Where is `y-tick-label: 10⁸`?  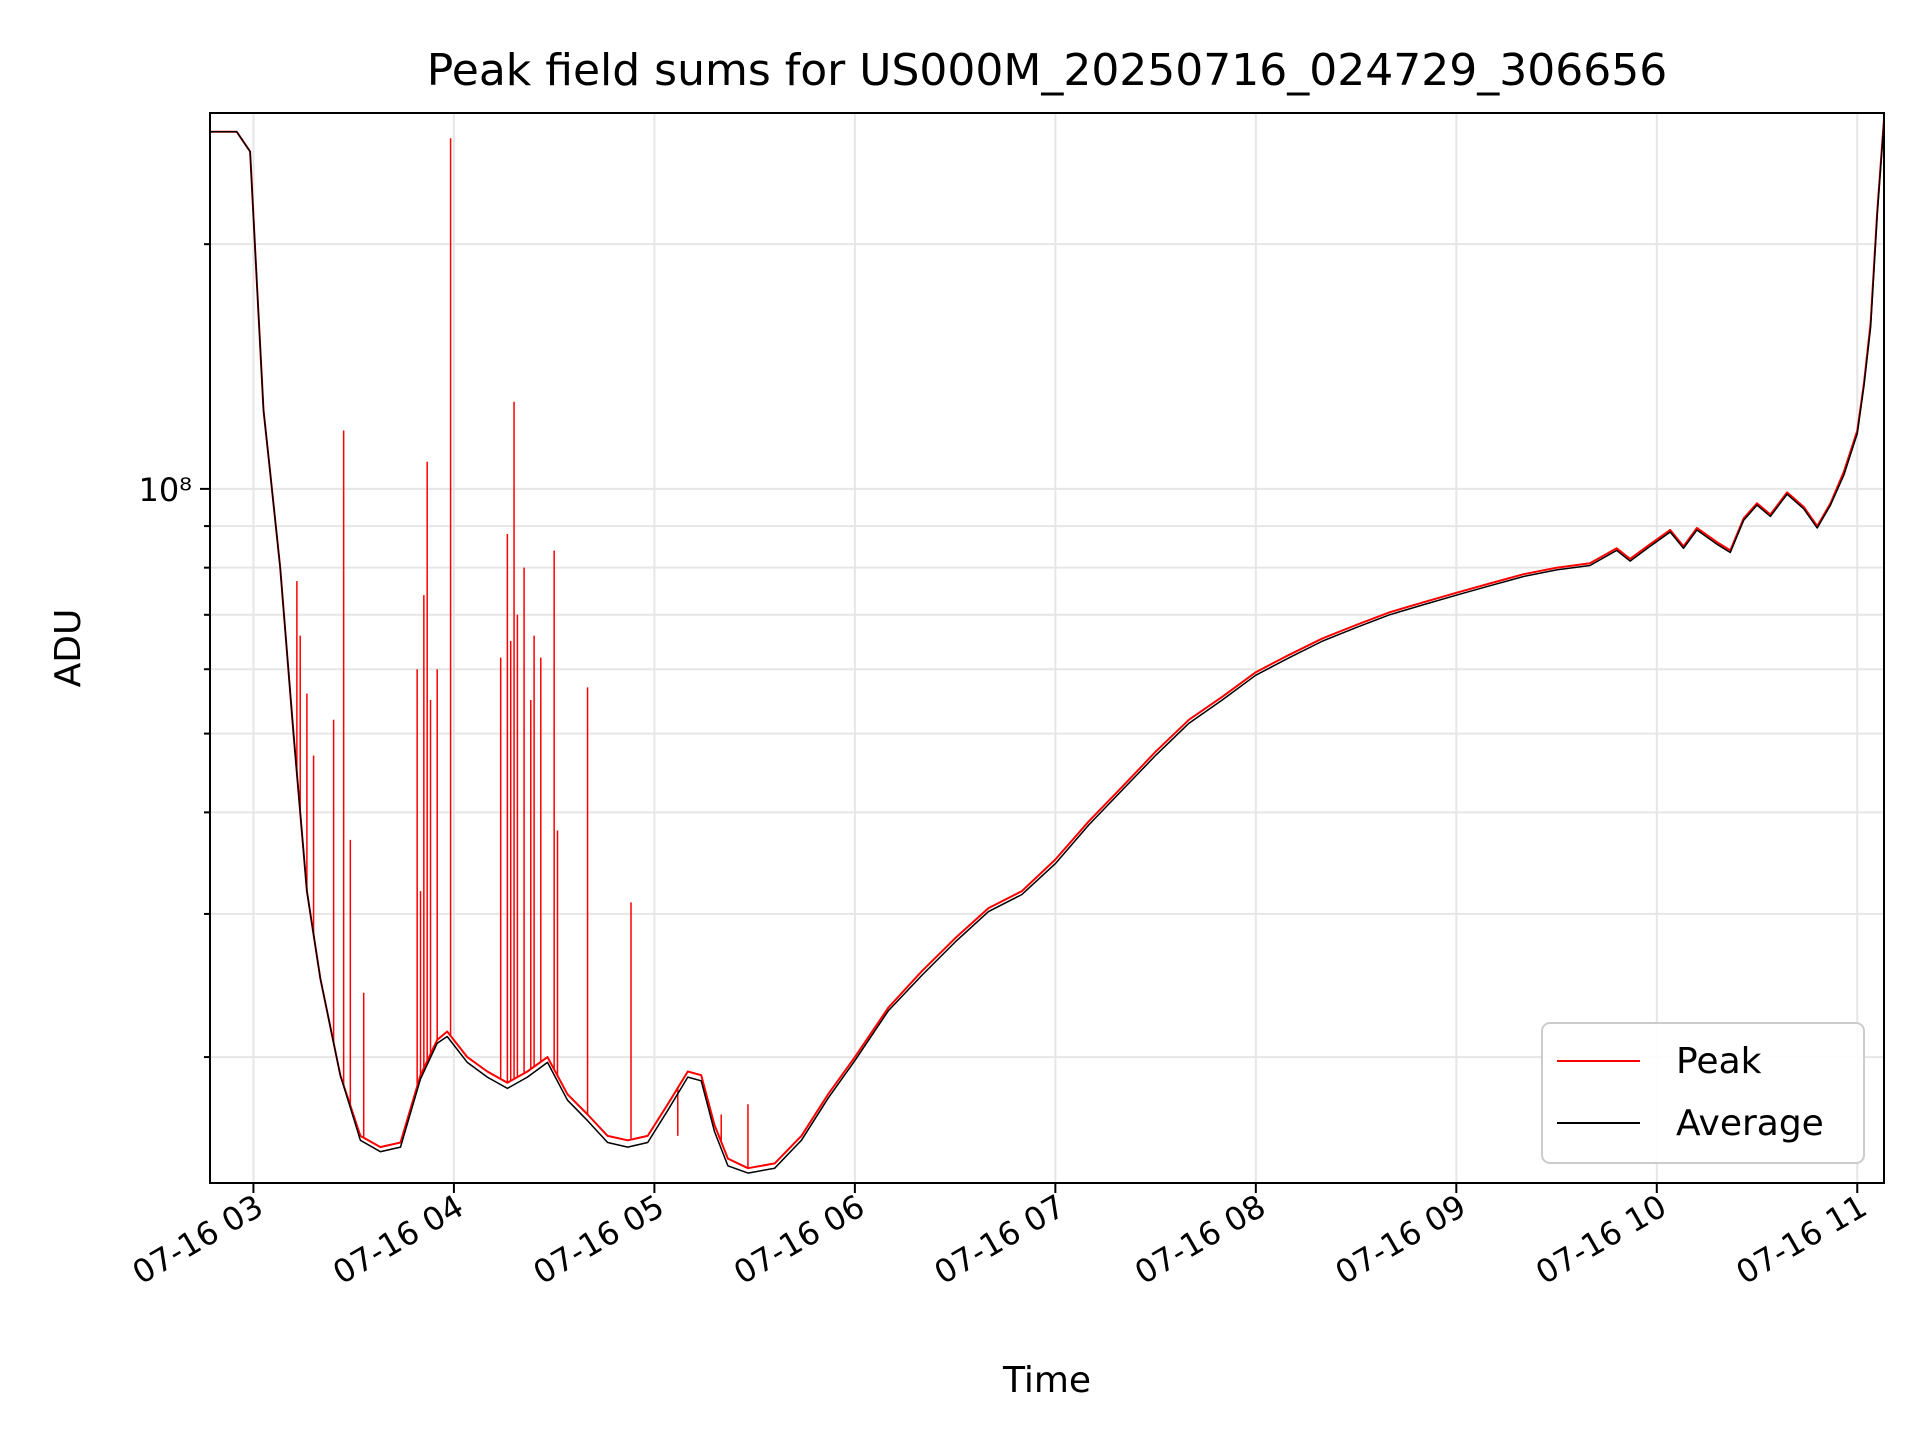 y-tick-label: 10⁸ is located at coordinates (165, 490).